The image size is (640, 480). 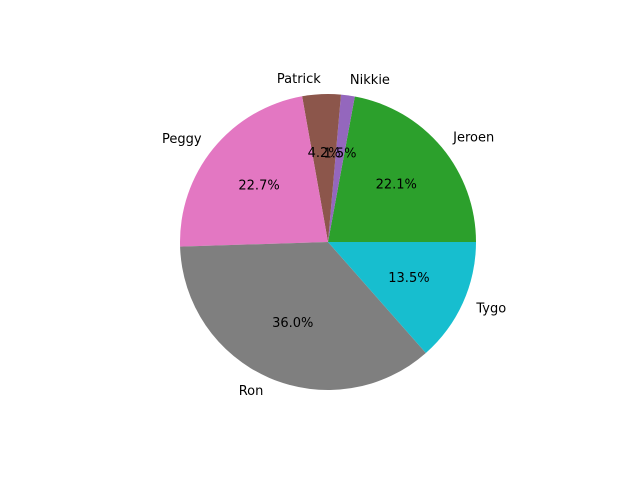 I want to click on slice-percent-tygo: 13.5%, so click(x=408, y=278).